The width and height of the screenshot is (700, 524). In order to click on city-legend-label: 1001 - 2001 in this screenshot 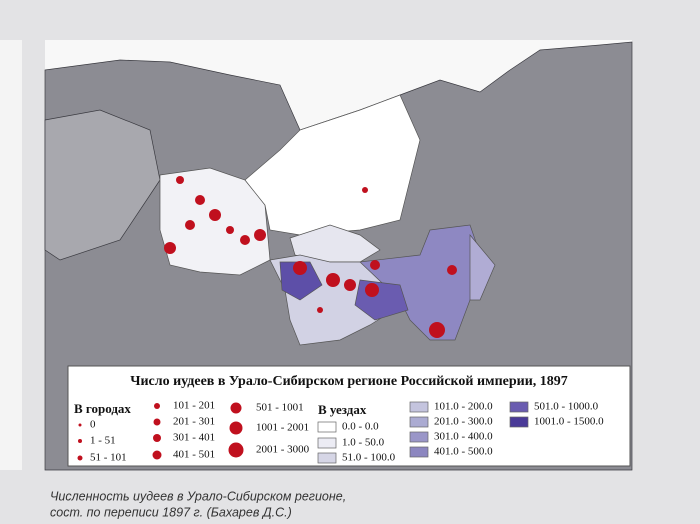, I will do `click(282, 428)`.